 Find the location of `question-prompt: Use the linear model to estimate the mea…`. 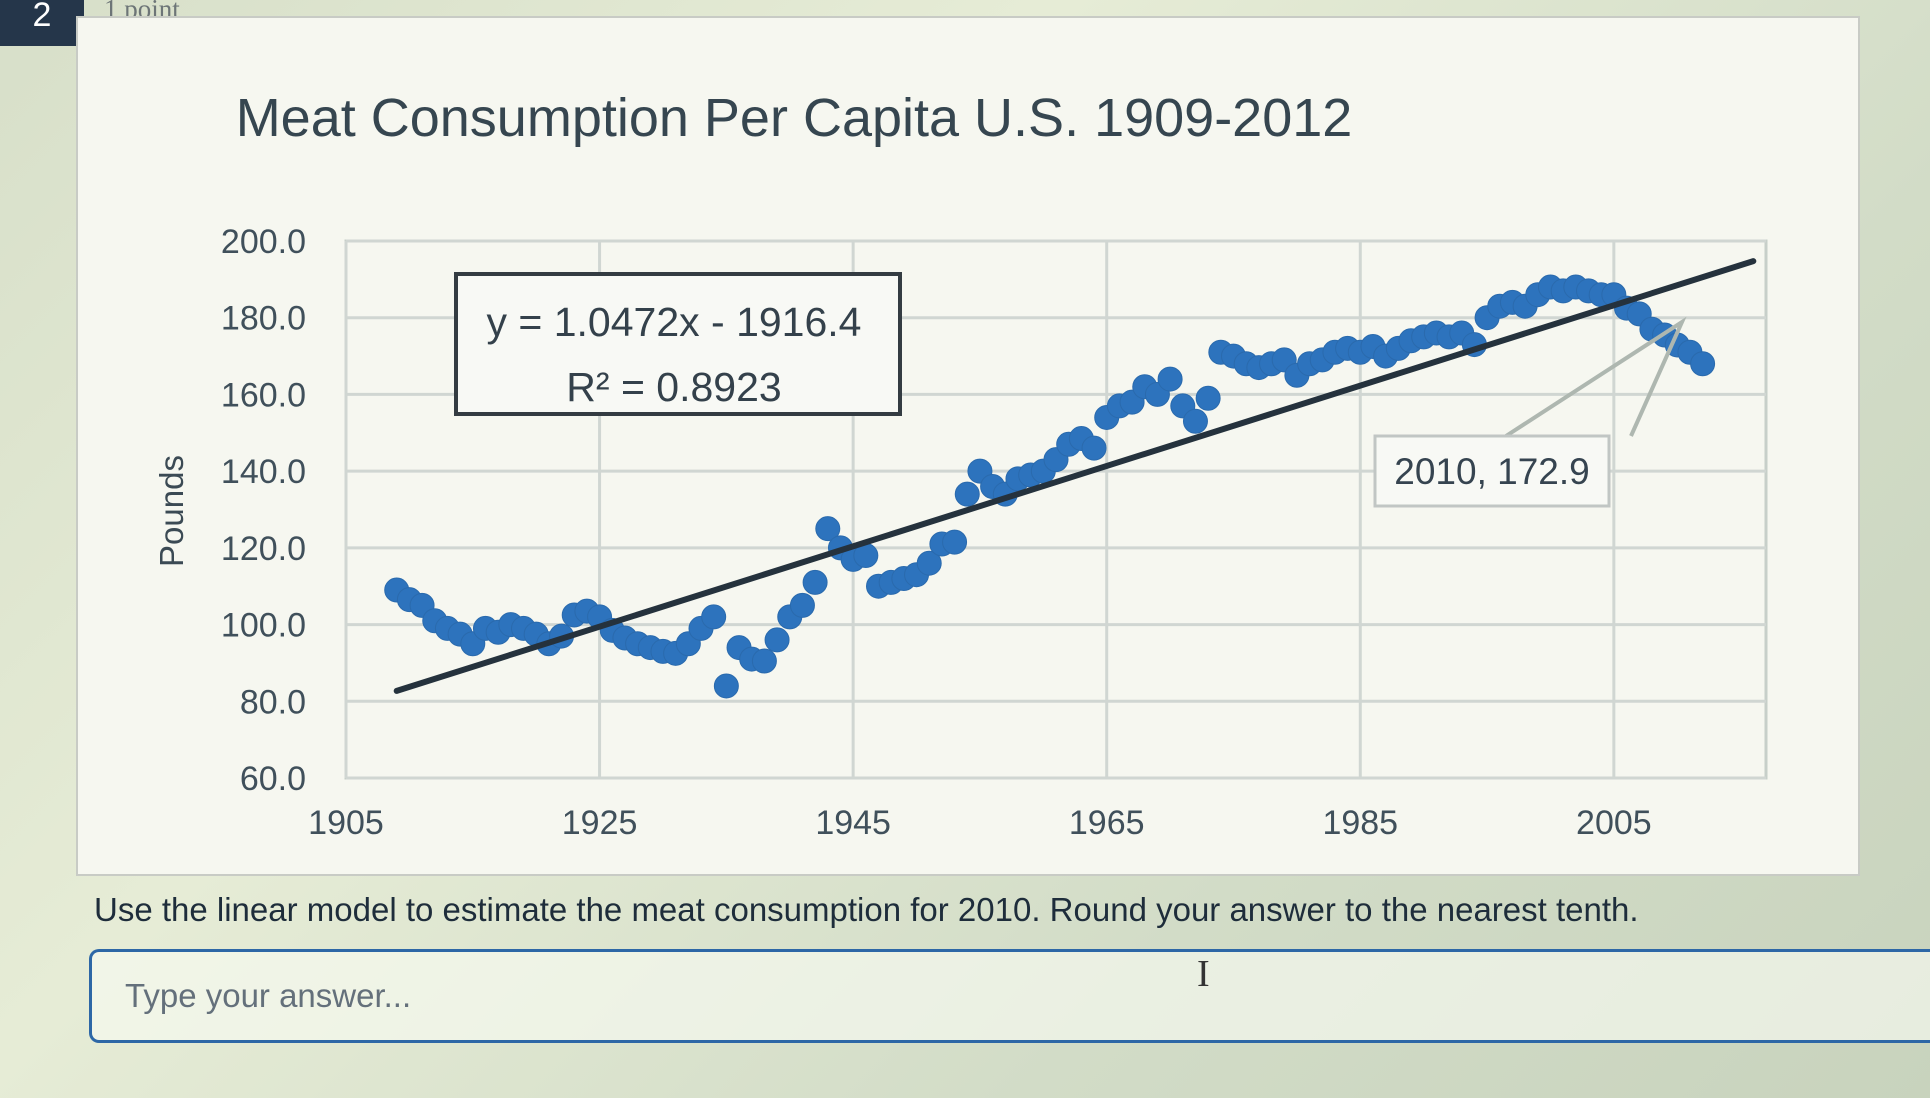

question-prompt: Use the linear model to estimate the mea… is located at coordinates (866, 909).